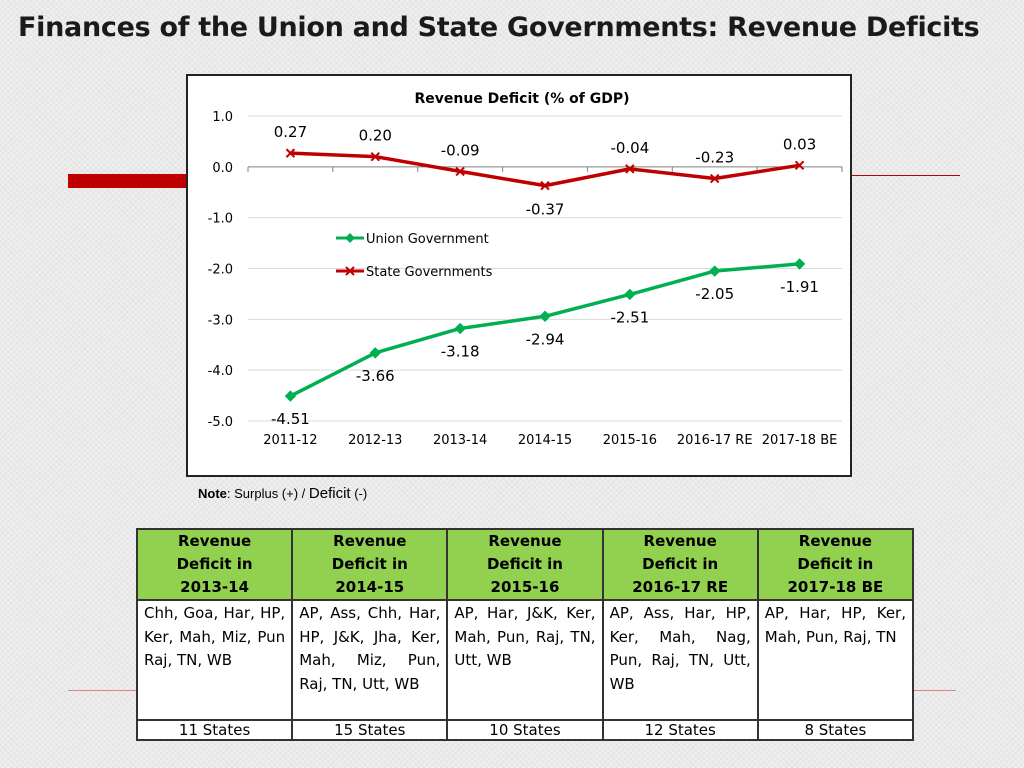  What do you see at coordinates (222, 117) in the screenshot?
I see `y-tick-label: 1.0` at bounding box center [222, 117].